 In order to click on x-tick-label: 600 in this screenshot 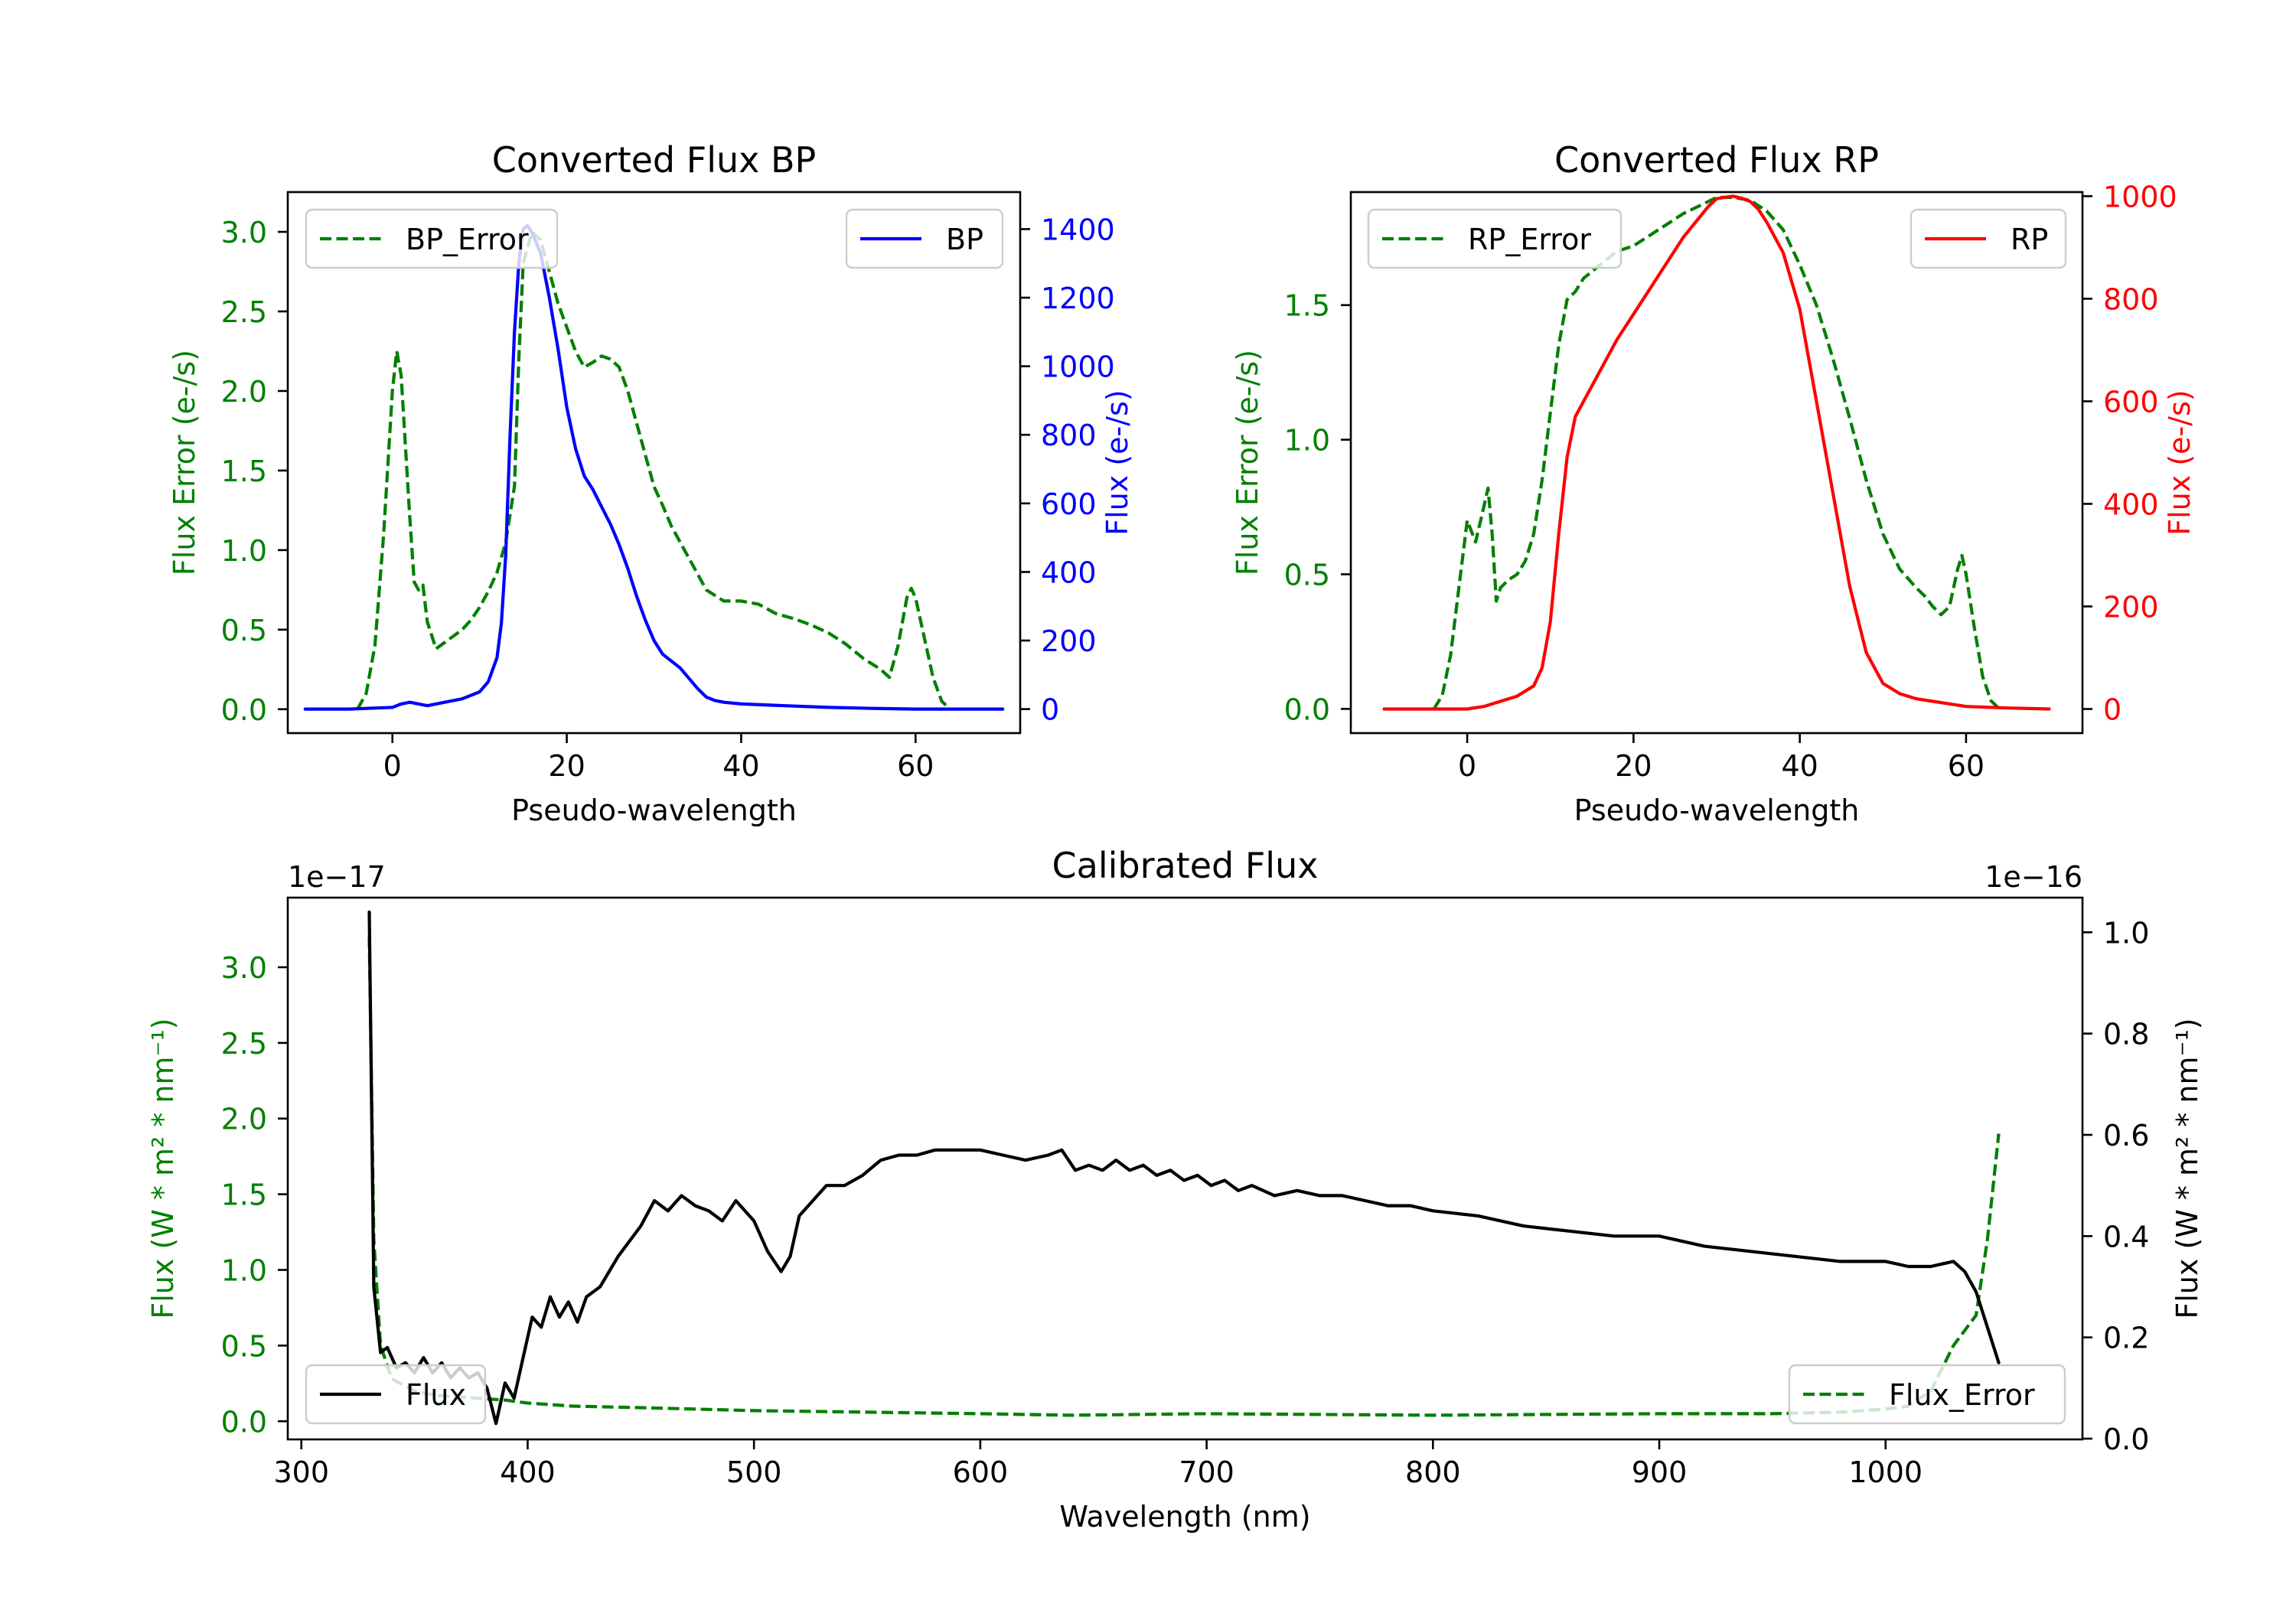, I will do `click(981, 1472)`.